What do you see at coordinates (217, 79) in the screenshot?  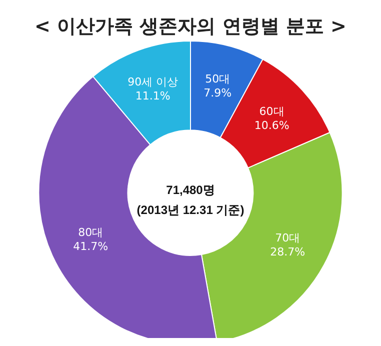 I see `slice-label: 50대` at bounding box center [217, 79].